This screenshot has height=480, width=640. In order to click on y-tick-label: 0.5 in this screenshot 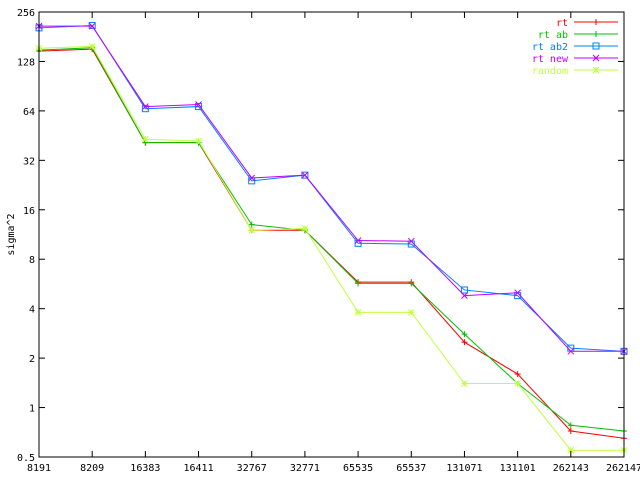, I will do `click(26, 458)`.